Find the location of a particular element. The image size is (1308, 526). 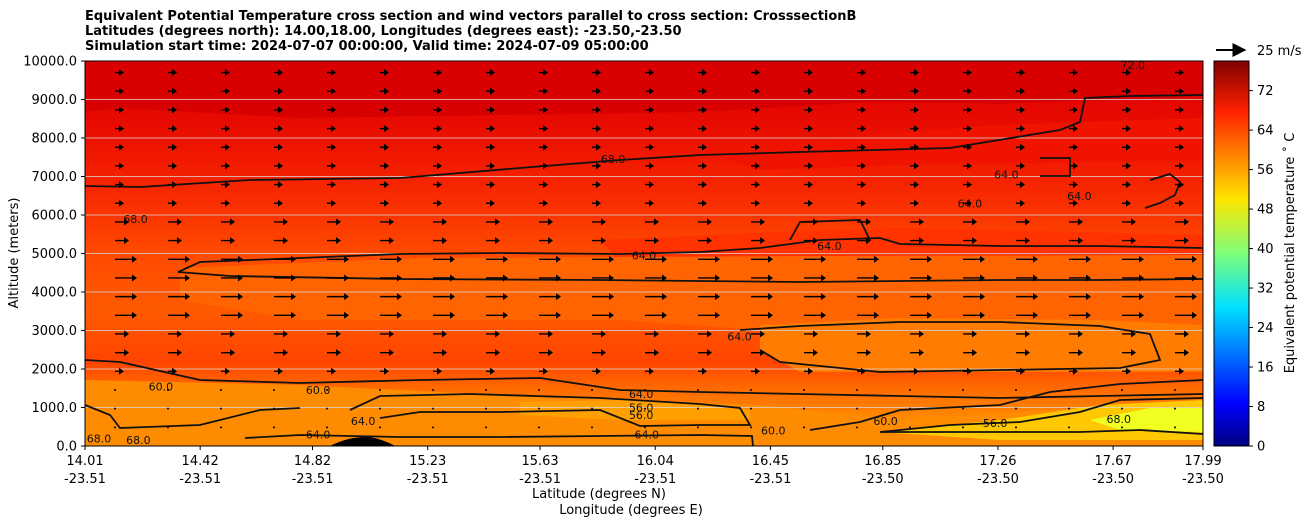

y-tick-label: 7000.0 is located at coordinates (55, 177).